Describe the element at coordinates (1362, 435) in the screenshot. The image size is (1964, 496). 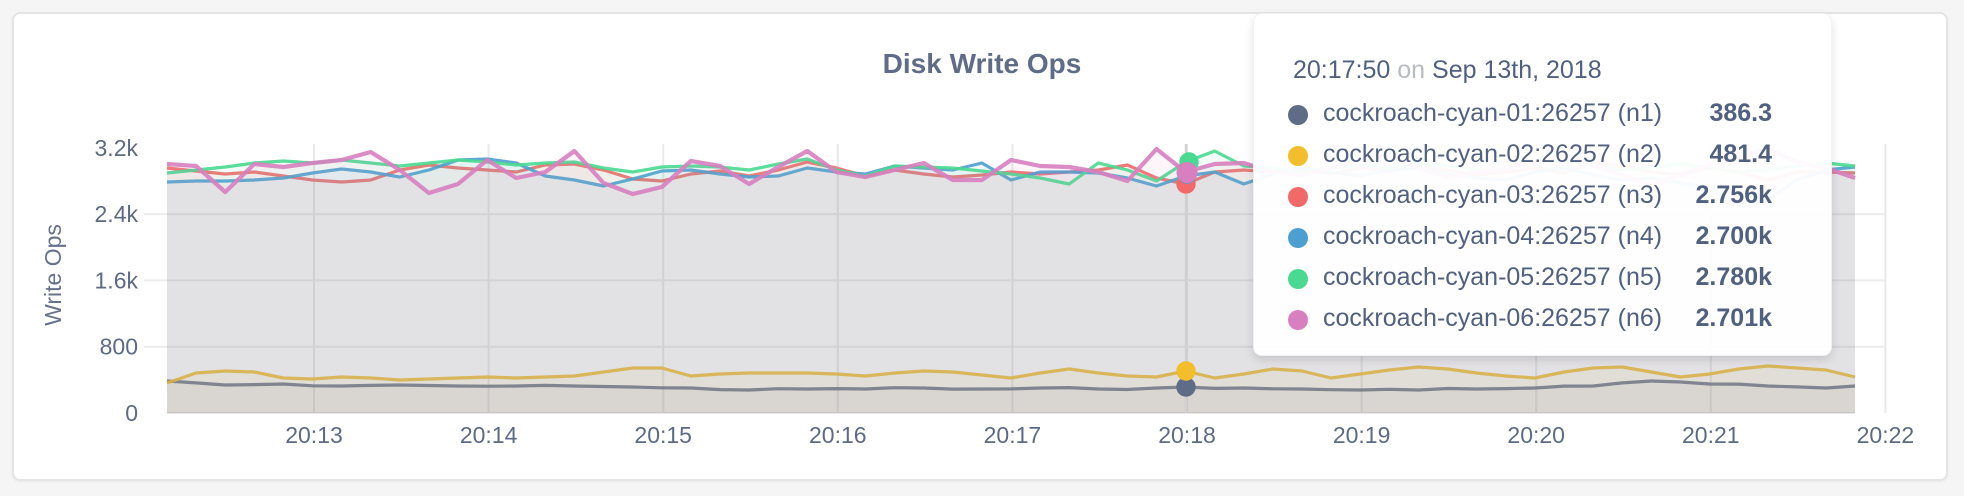
I see `svg-text: 20:19` at that location.